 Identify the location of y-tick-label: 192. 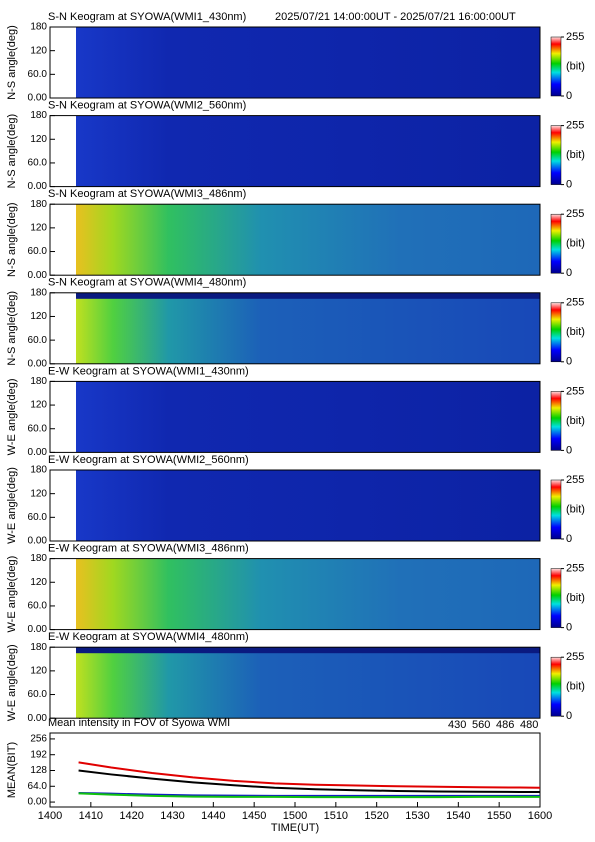
(38, 754).